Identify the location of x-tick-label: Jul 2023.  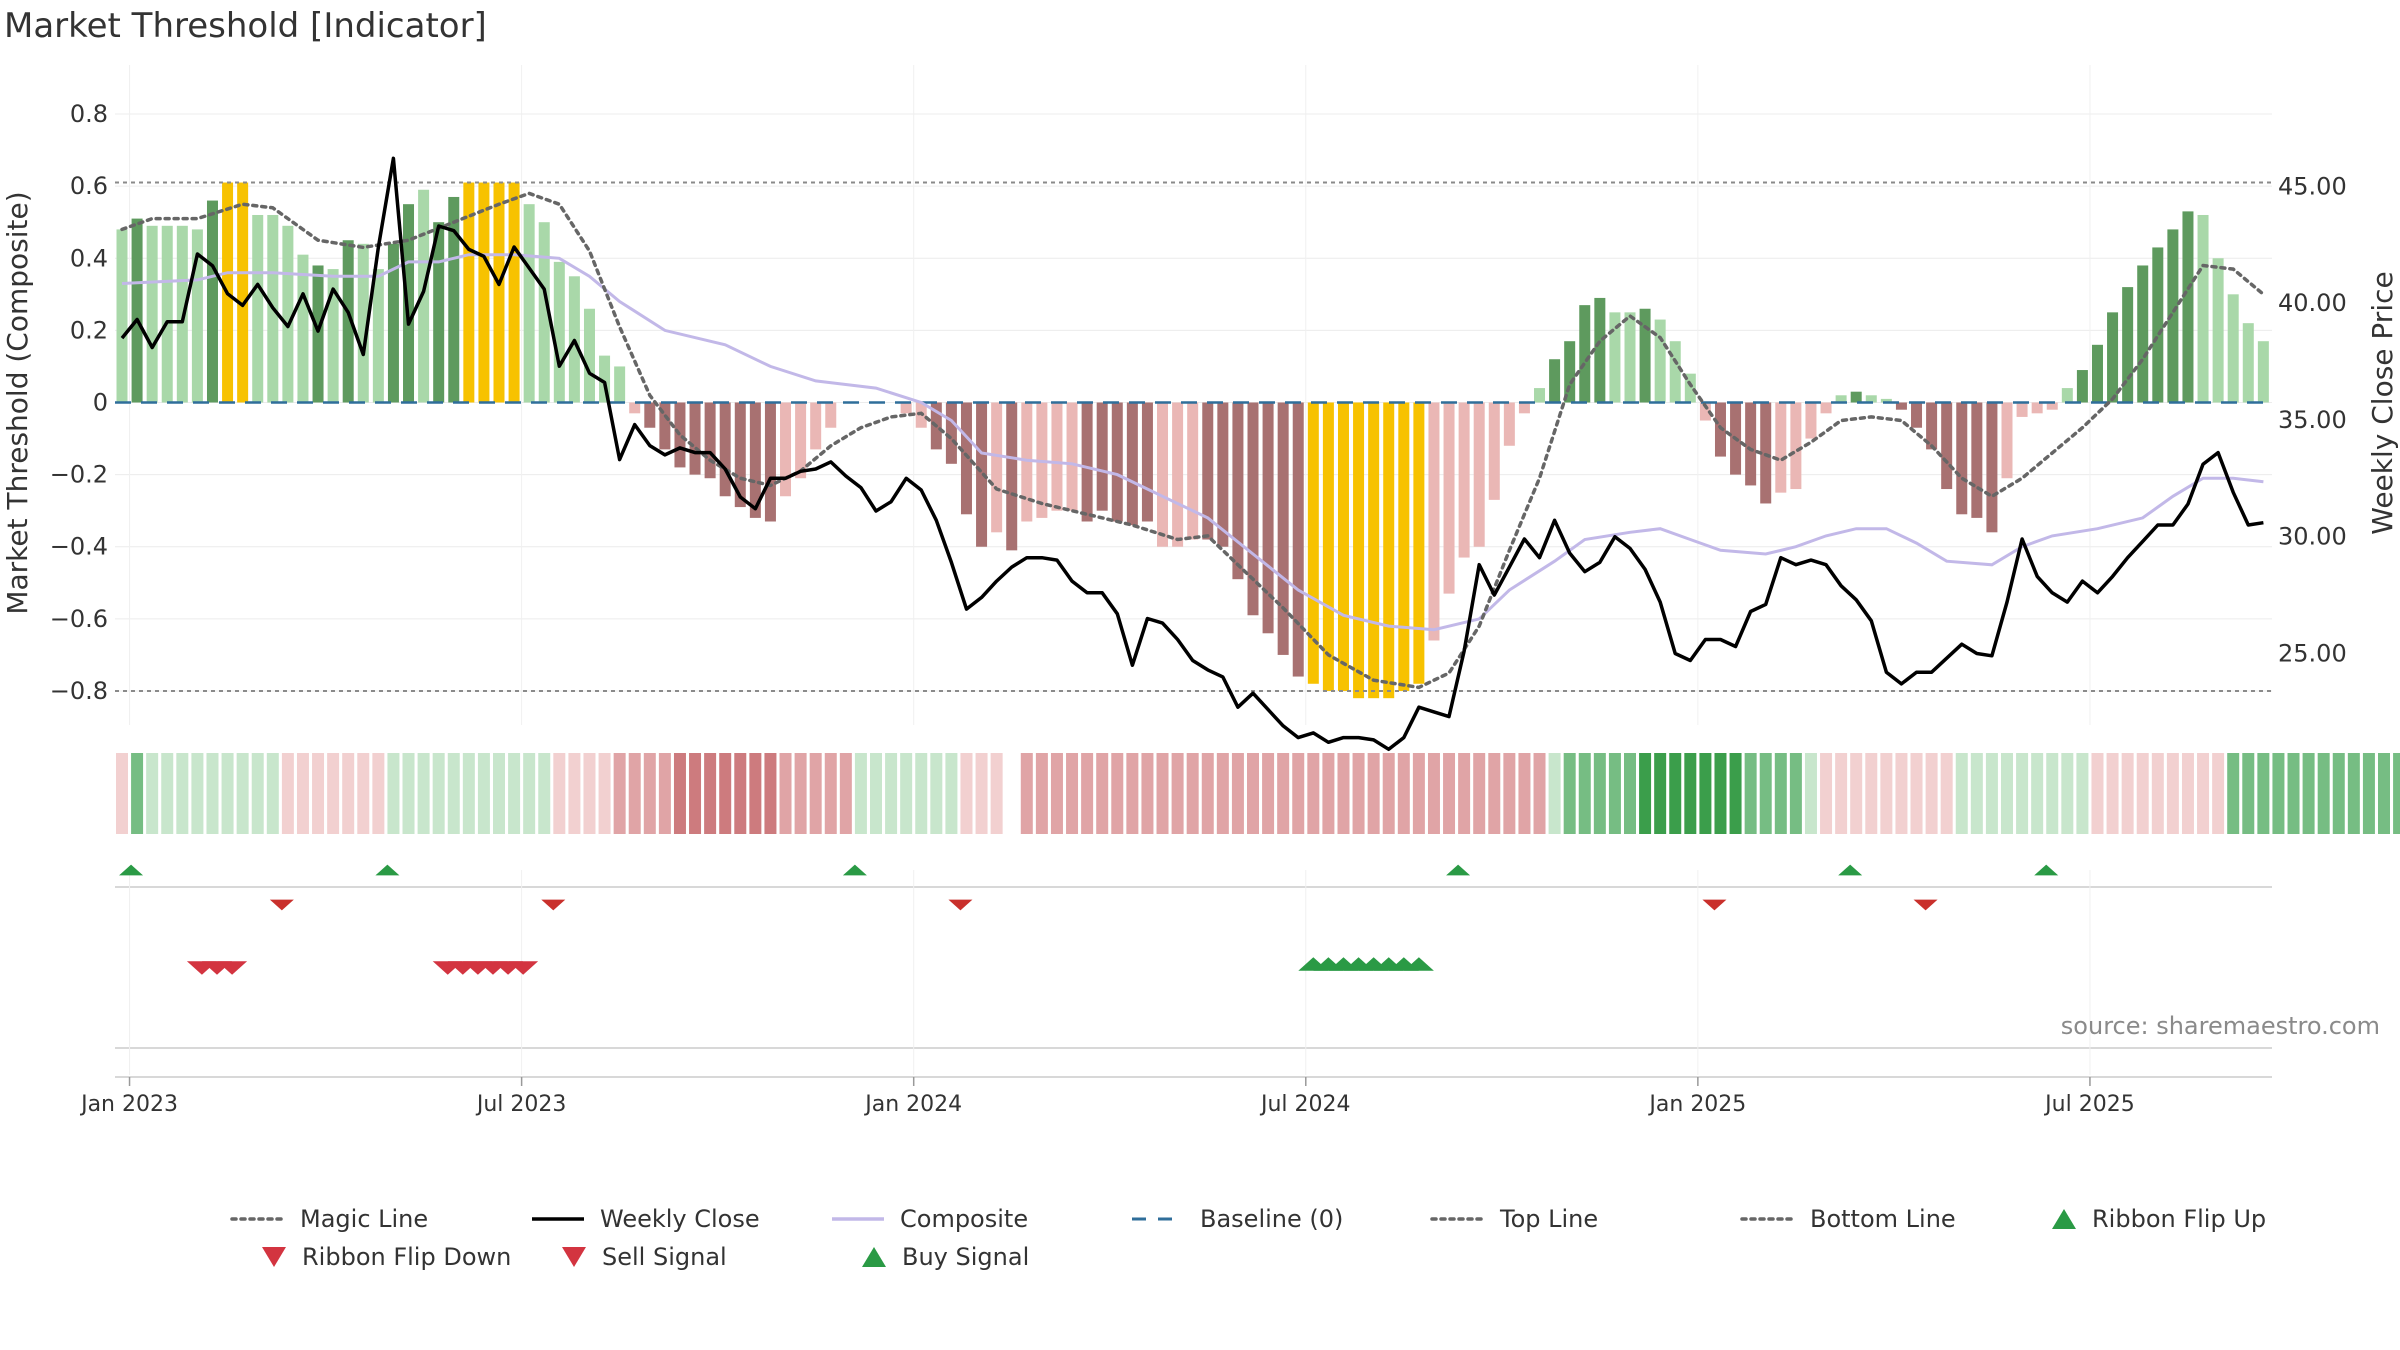
(521, 1104).